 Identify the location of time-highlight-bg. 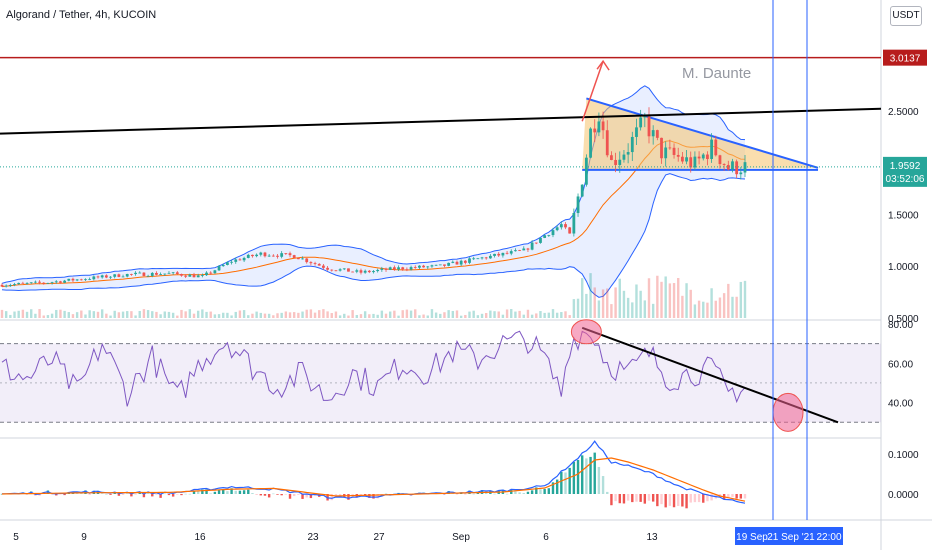
(789, 536).